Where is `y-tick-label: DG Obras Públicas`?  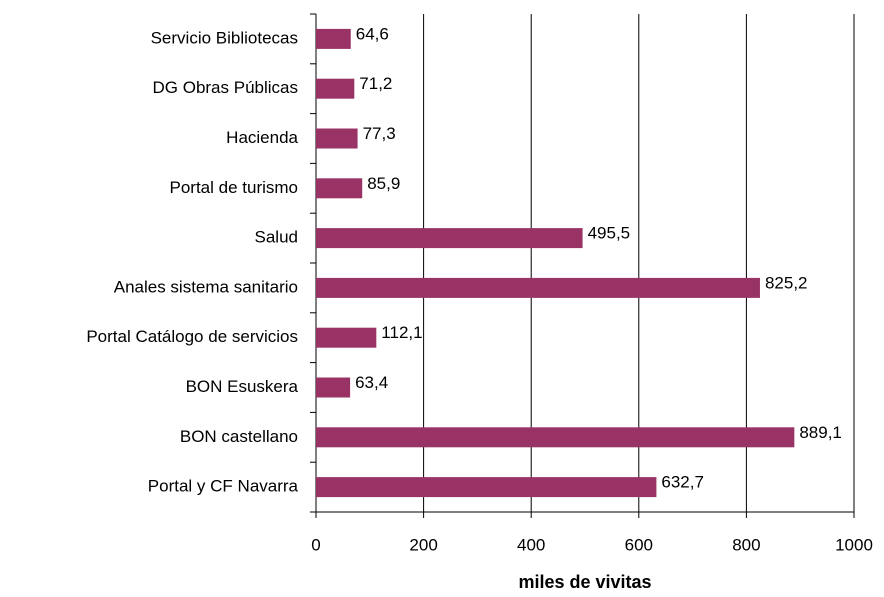
y-tick-label: DG Obras Públicas is located at coordinates (226, 87).